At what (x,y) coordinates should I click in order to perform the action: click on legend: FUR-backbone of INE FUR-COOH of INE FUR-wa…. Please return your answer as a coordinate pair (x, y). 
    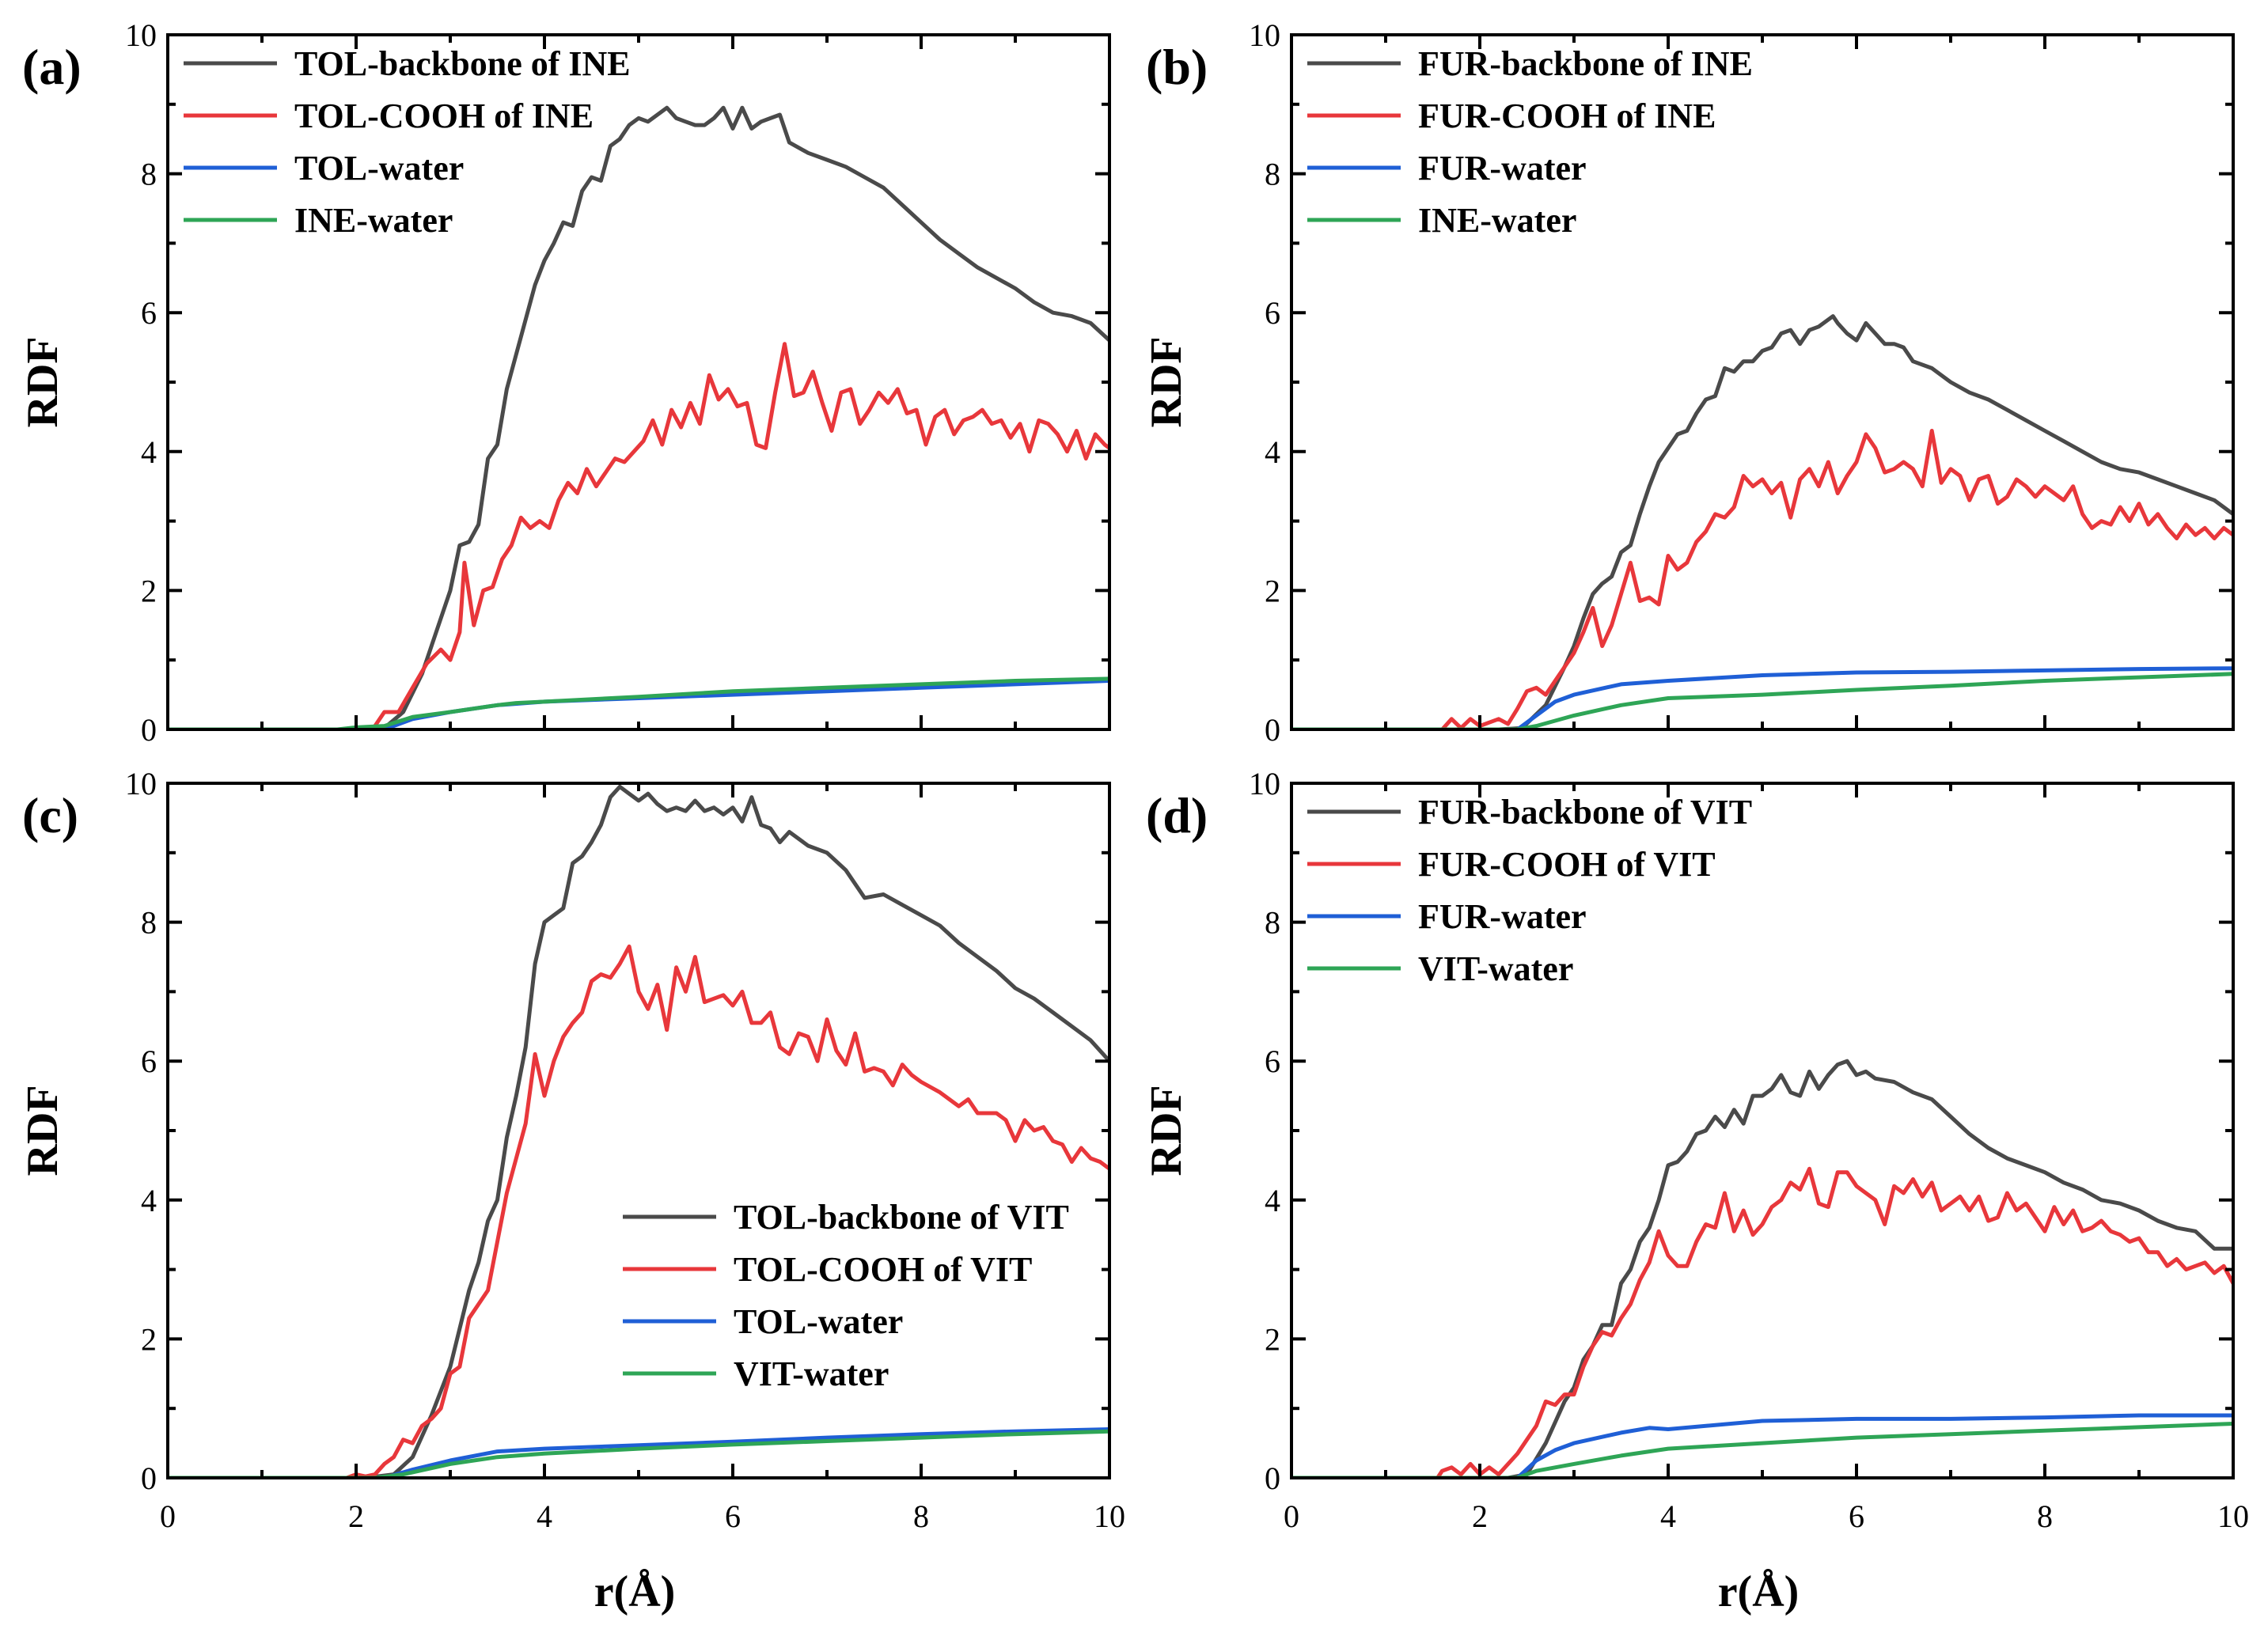
    Looking at the image, I should click on (1530, 142).